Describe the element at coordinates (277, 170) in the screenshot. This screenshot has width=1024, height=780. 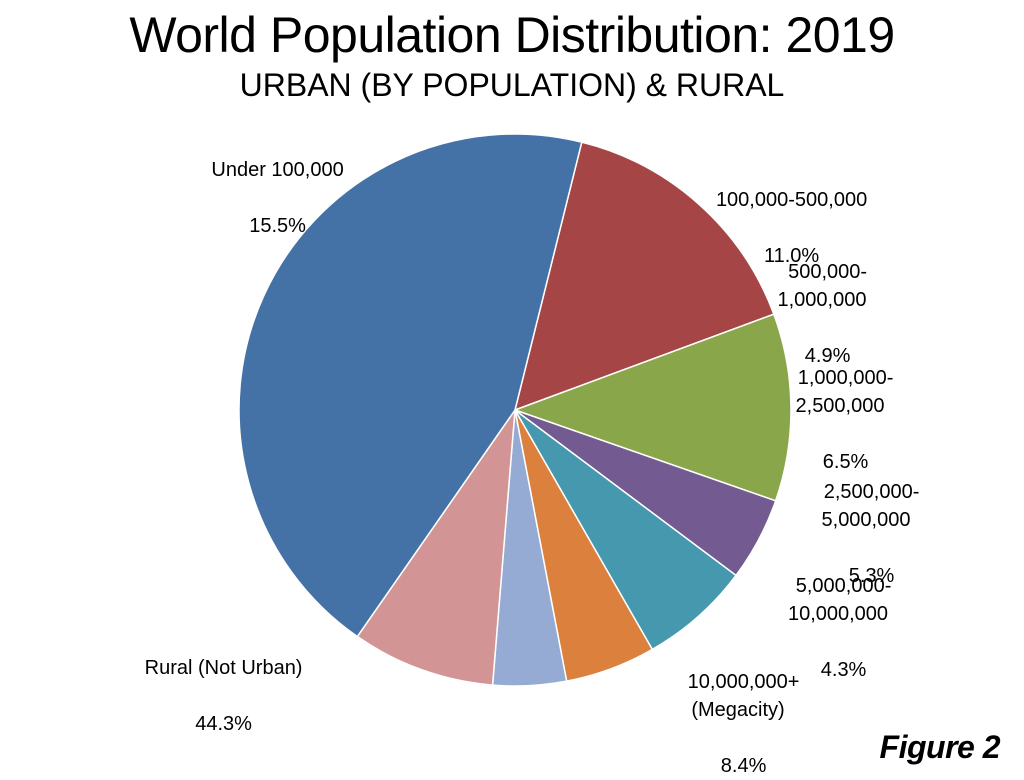
I see `slice-name: Under 100,000` at that location.